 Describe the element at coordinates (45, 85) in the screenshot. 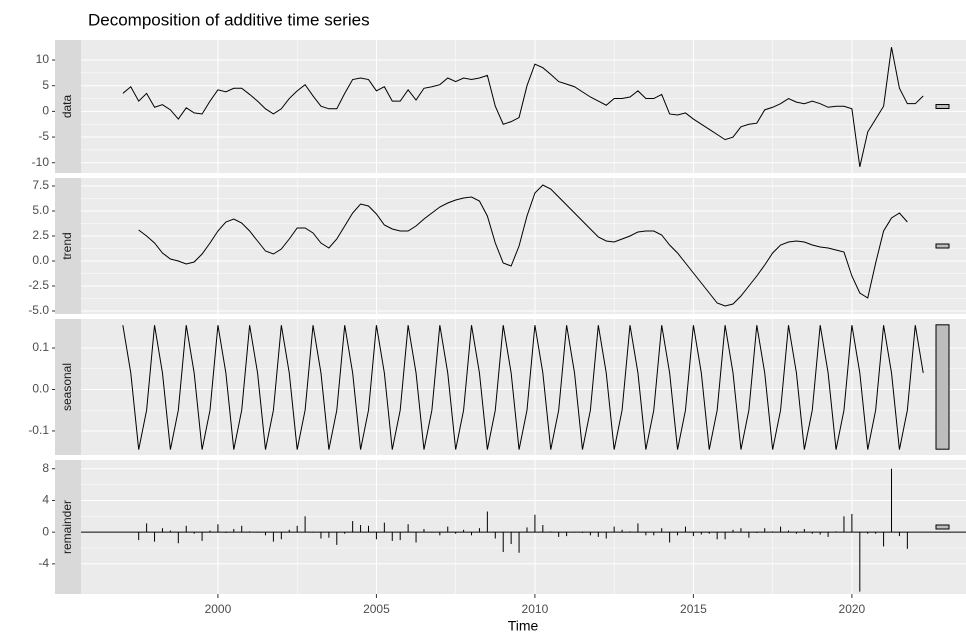

I see `y-tick-label: 5` at that location.